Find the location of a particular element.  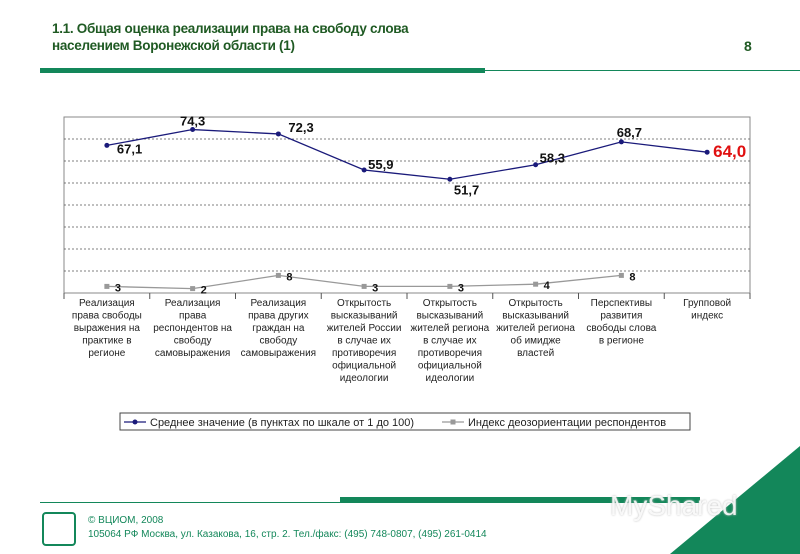

data-label: 74,3 is located at coordinates (192, 121).